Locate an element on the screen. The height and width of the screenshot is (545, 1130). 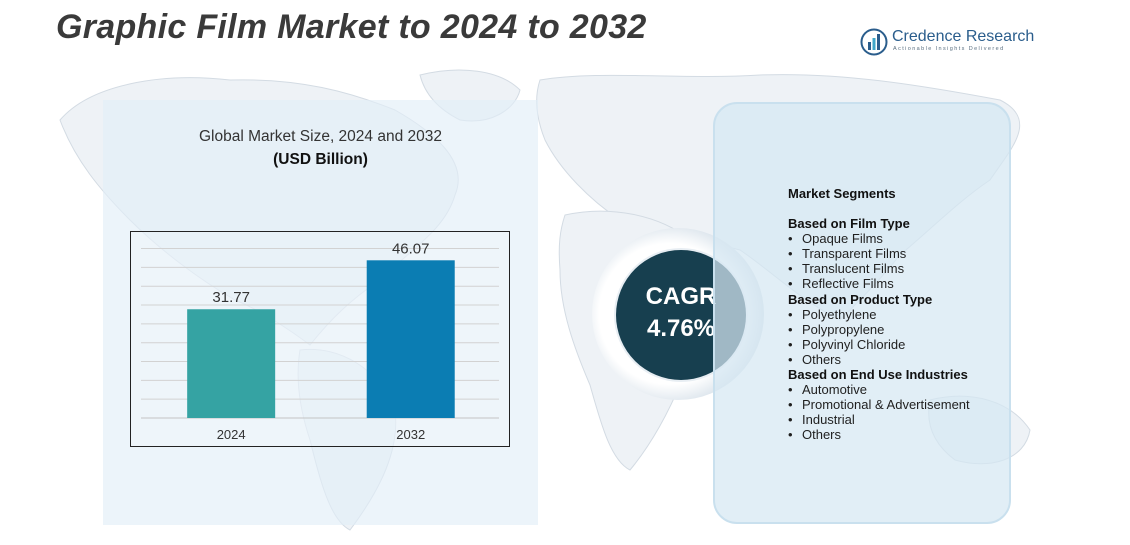
bar-chart-canvas: 31.77 2024 46.07 2032 is located at coordinates (320, 341).